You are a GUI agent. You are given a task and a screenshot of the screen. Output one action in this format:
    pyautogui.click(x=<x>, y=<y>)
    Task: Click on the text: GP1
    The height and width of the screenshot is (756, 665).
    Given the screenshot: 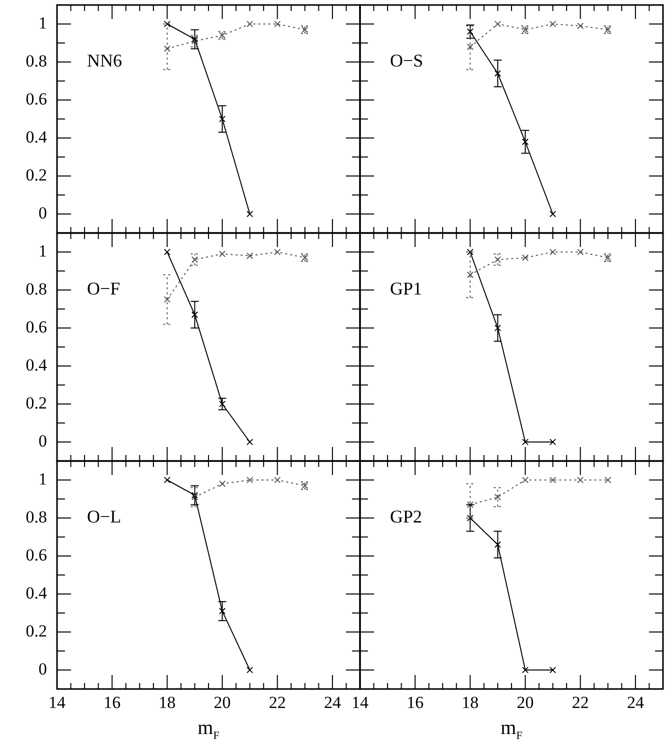 What is the action you would take?
    pyautogui.click(x=406, y=288)
    